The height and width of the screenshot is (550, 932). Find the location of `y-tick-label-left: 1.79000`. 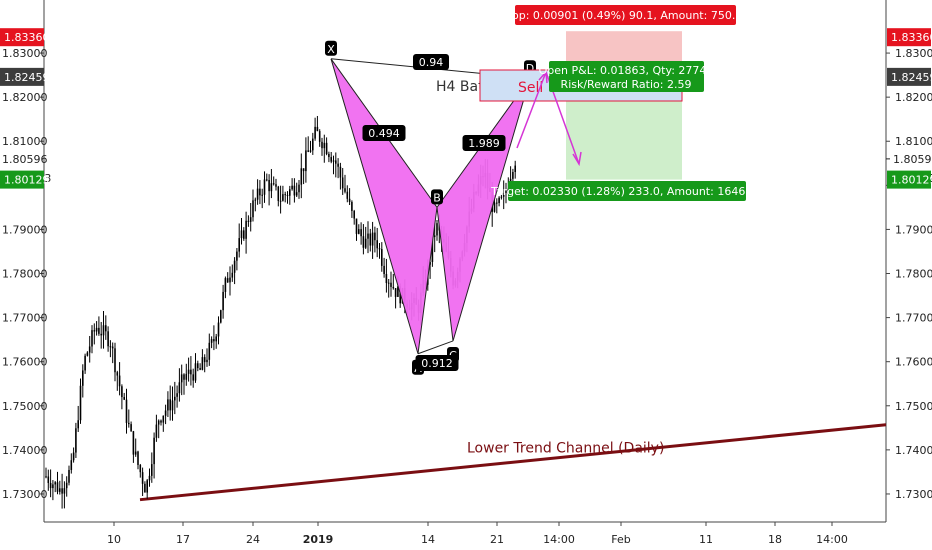

y-tick-label-left: 1.79000 is located at coordinates (25, 229).